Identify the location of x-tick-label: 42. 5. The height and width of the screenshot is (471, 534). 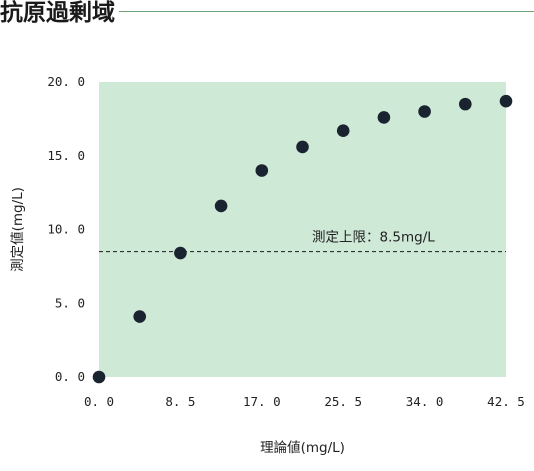
(506, 401).